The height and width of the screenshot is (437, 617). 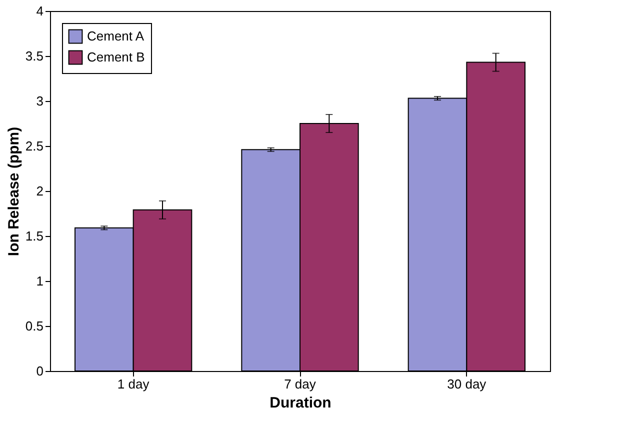 What do you see at coordinates (301, 403) in the screenshot?
I see `x-axis-title: Duration` at bounding box center [301, 403].